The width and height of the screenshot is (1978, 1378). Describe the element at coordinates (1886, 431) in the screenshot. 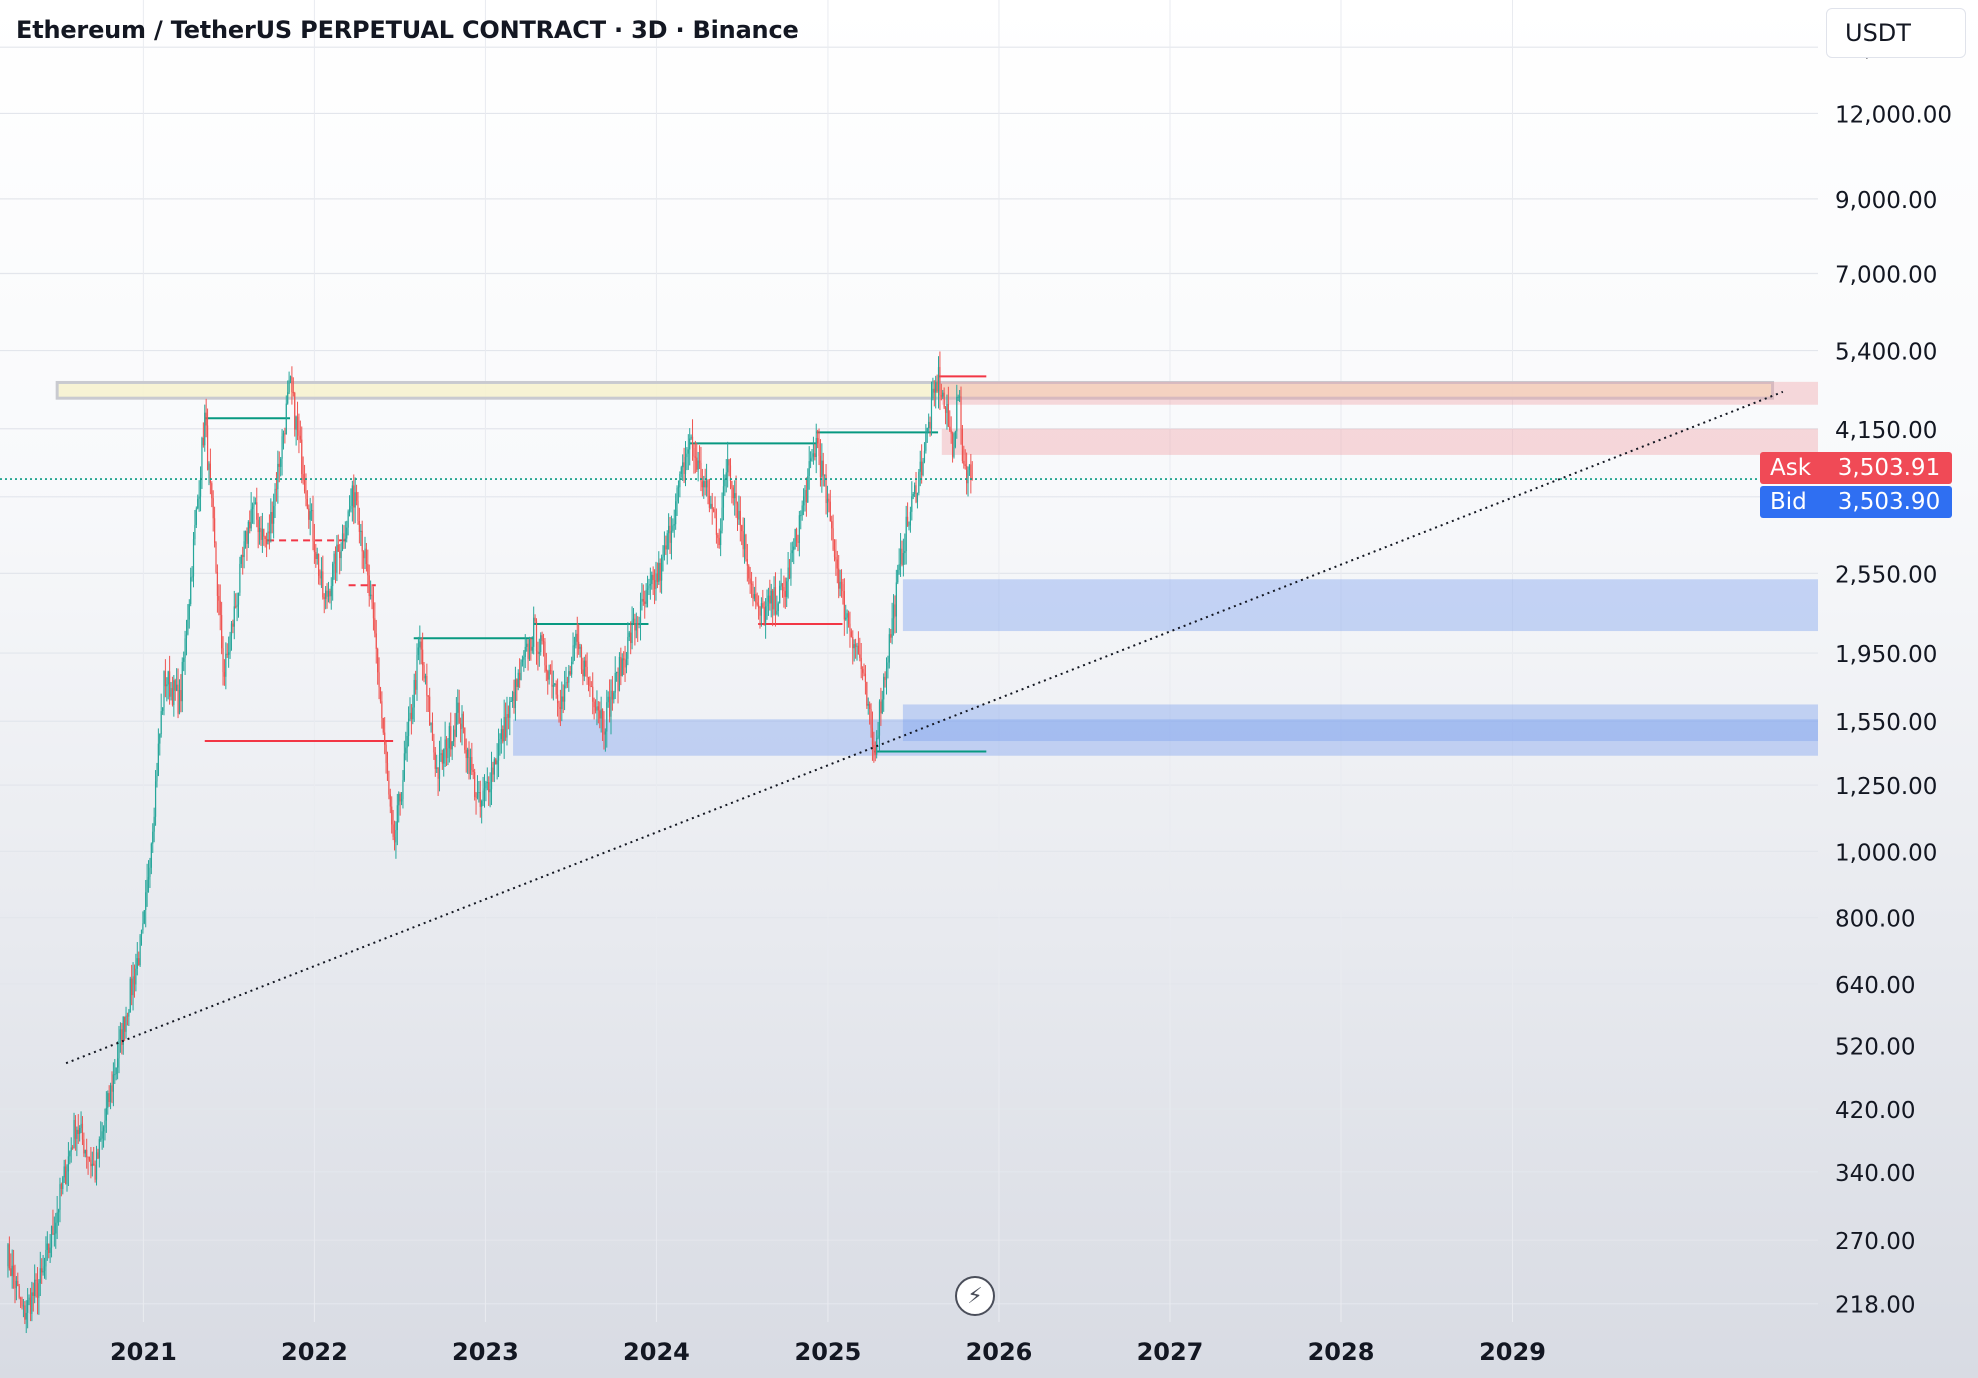

I see `y-tick-label: 4,150.00` at that location.